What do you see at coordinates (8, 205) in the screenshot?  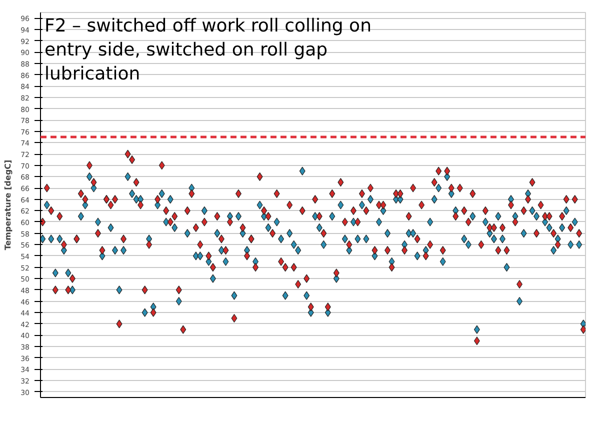 I see `y-axis-title: Temperature [degC]` at bounding box center [8, 205].